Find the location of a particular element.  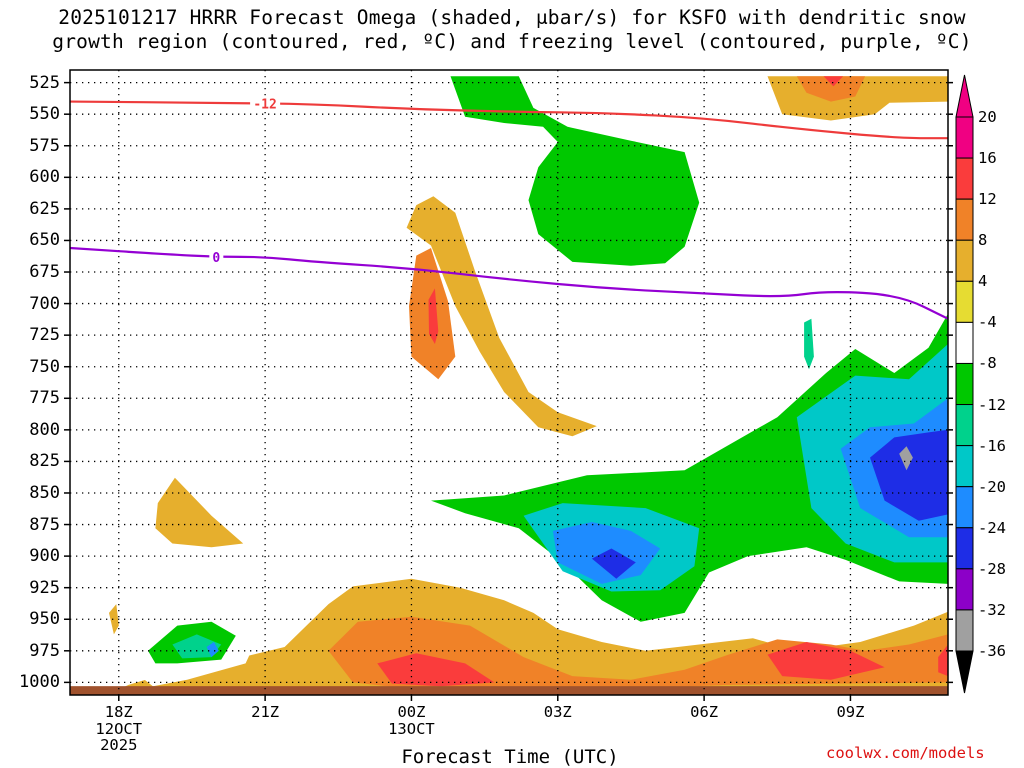

x-axis-title: Forecast Time (UTC) is located at coordinates (510, 757).